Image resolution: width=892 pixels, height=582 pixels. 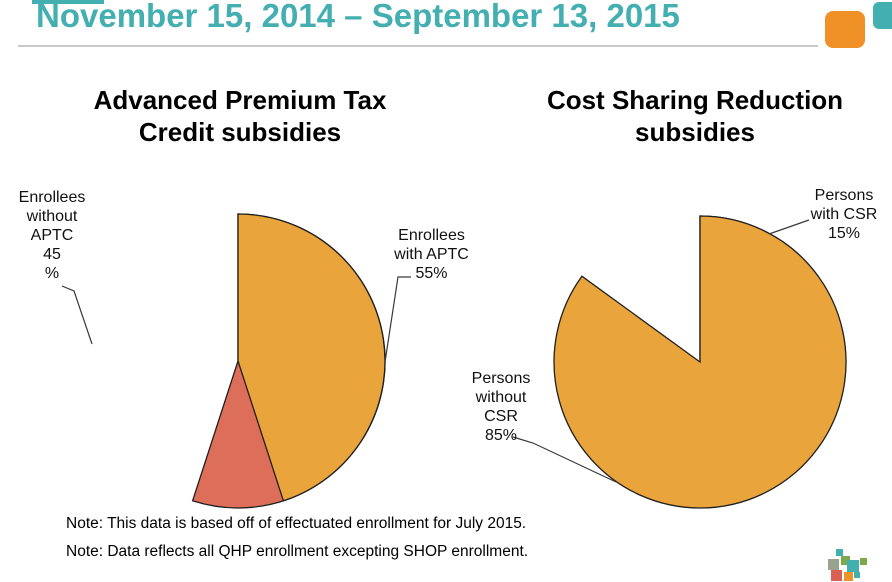 I want to click on chart-title-aptc: Advanced Premium Tax Credit subsidies, so click(x=240, y=116).